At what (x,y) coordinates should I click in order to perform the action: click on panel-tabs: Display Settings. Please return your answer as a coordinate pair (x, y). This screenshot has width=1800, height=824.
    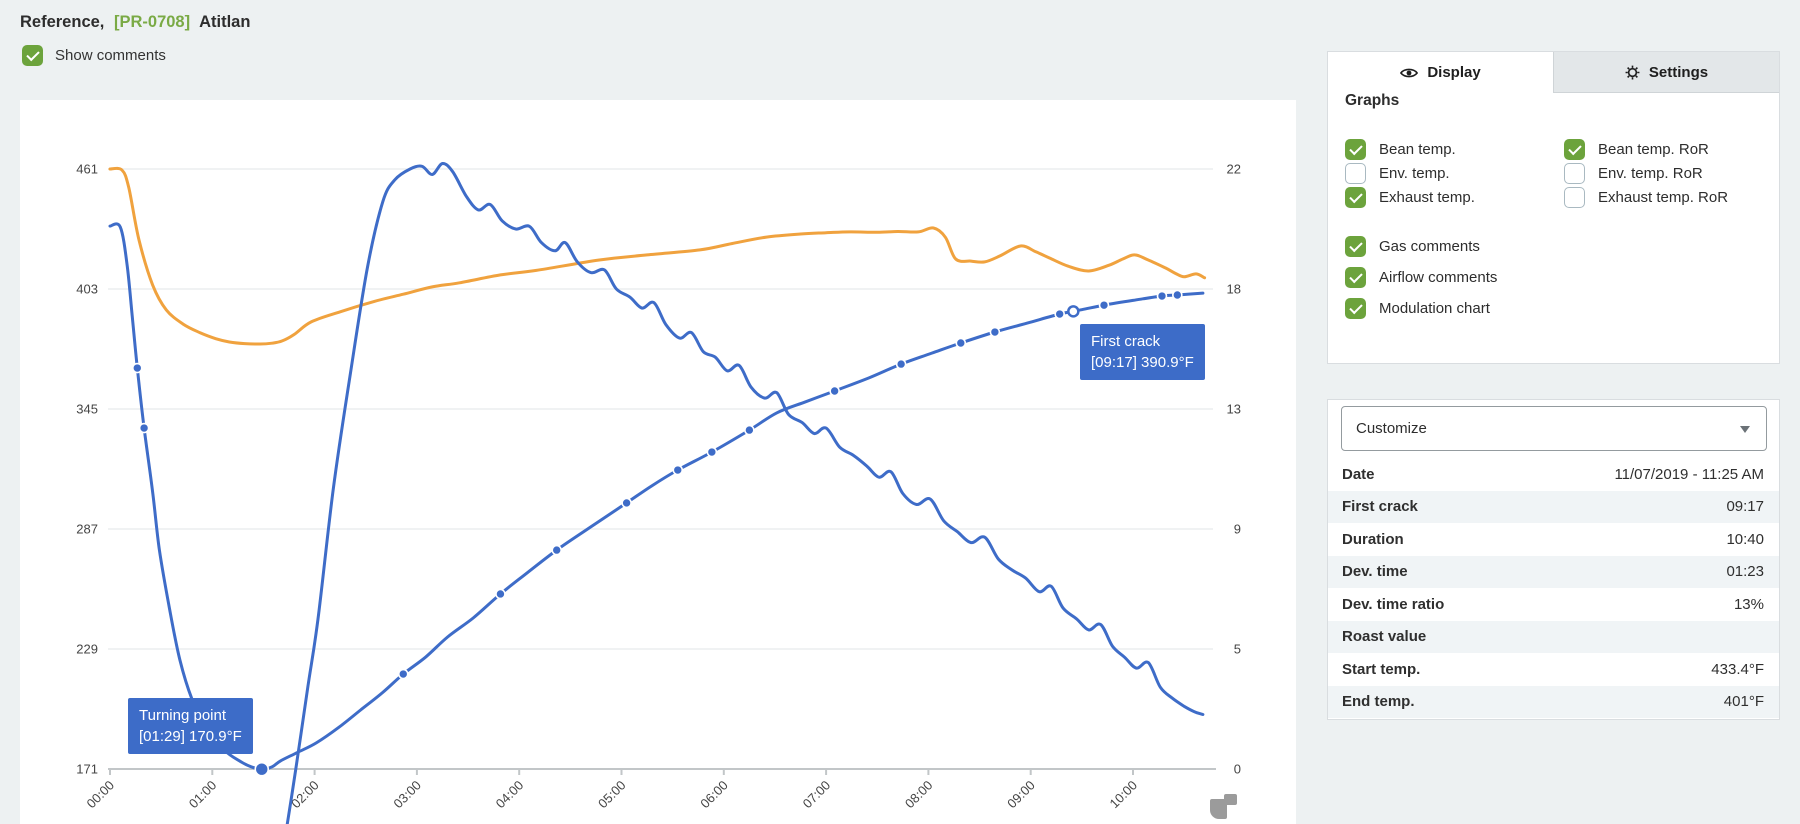
    Looking at the image, I should click on (1553, 72).